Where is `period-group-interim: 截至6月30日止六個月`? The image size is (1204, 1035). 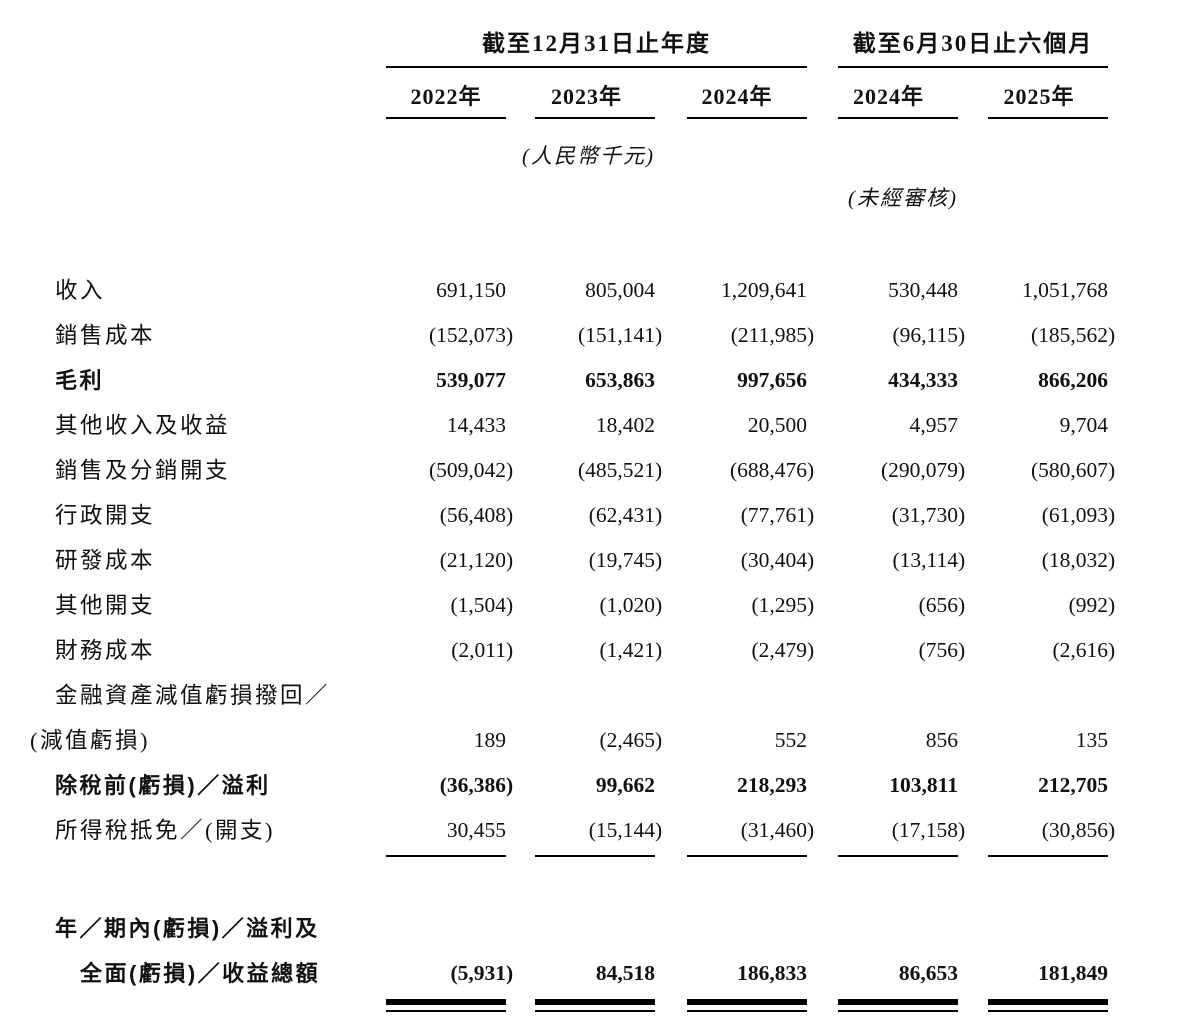 period-group-interim: 截至6月30日止六個月 is located at coordinates (969, 48).